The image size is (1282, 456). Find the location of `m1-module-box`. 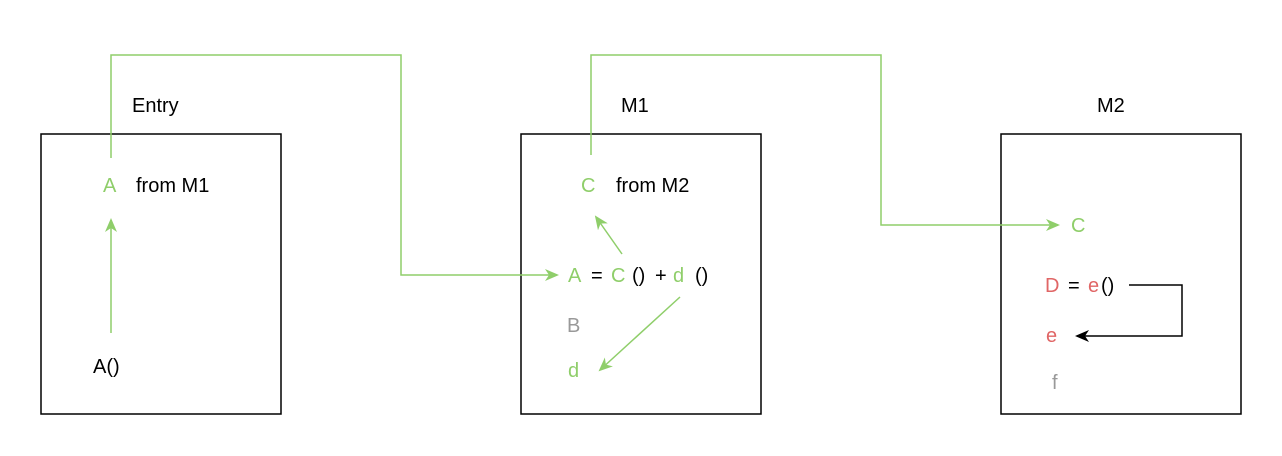

m1-module-box is located at coordinates (641, 274).